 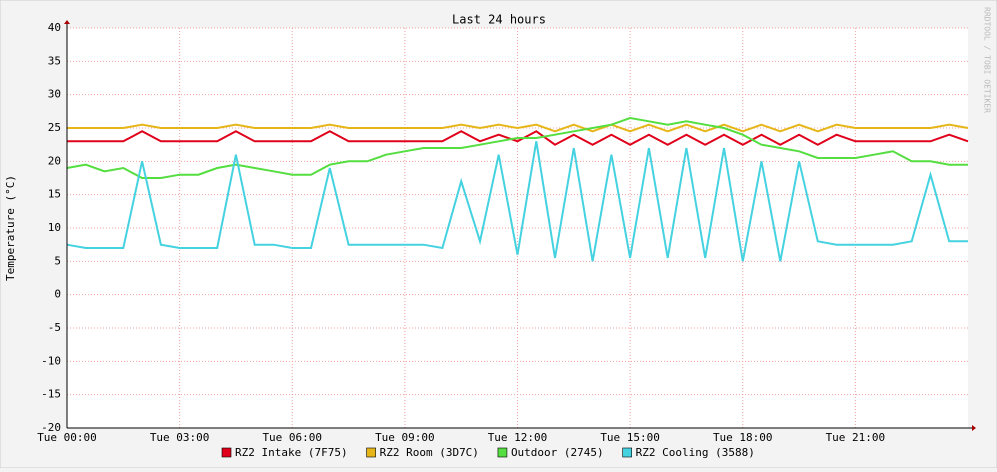 I want to click on watermark: RRDTOOL / TOBI OETIKER, so click(x=987, y=60).